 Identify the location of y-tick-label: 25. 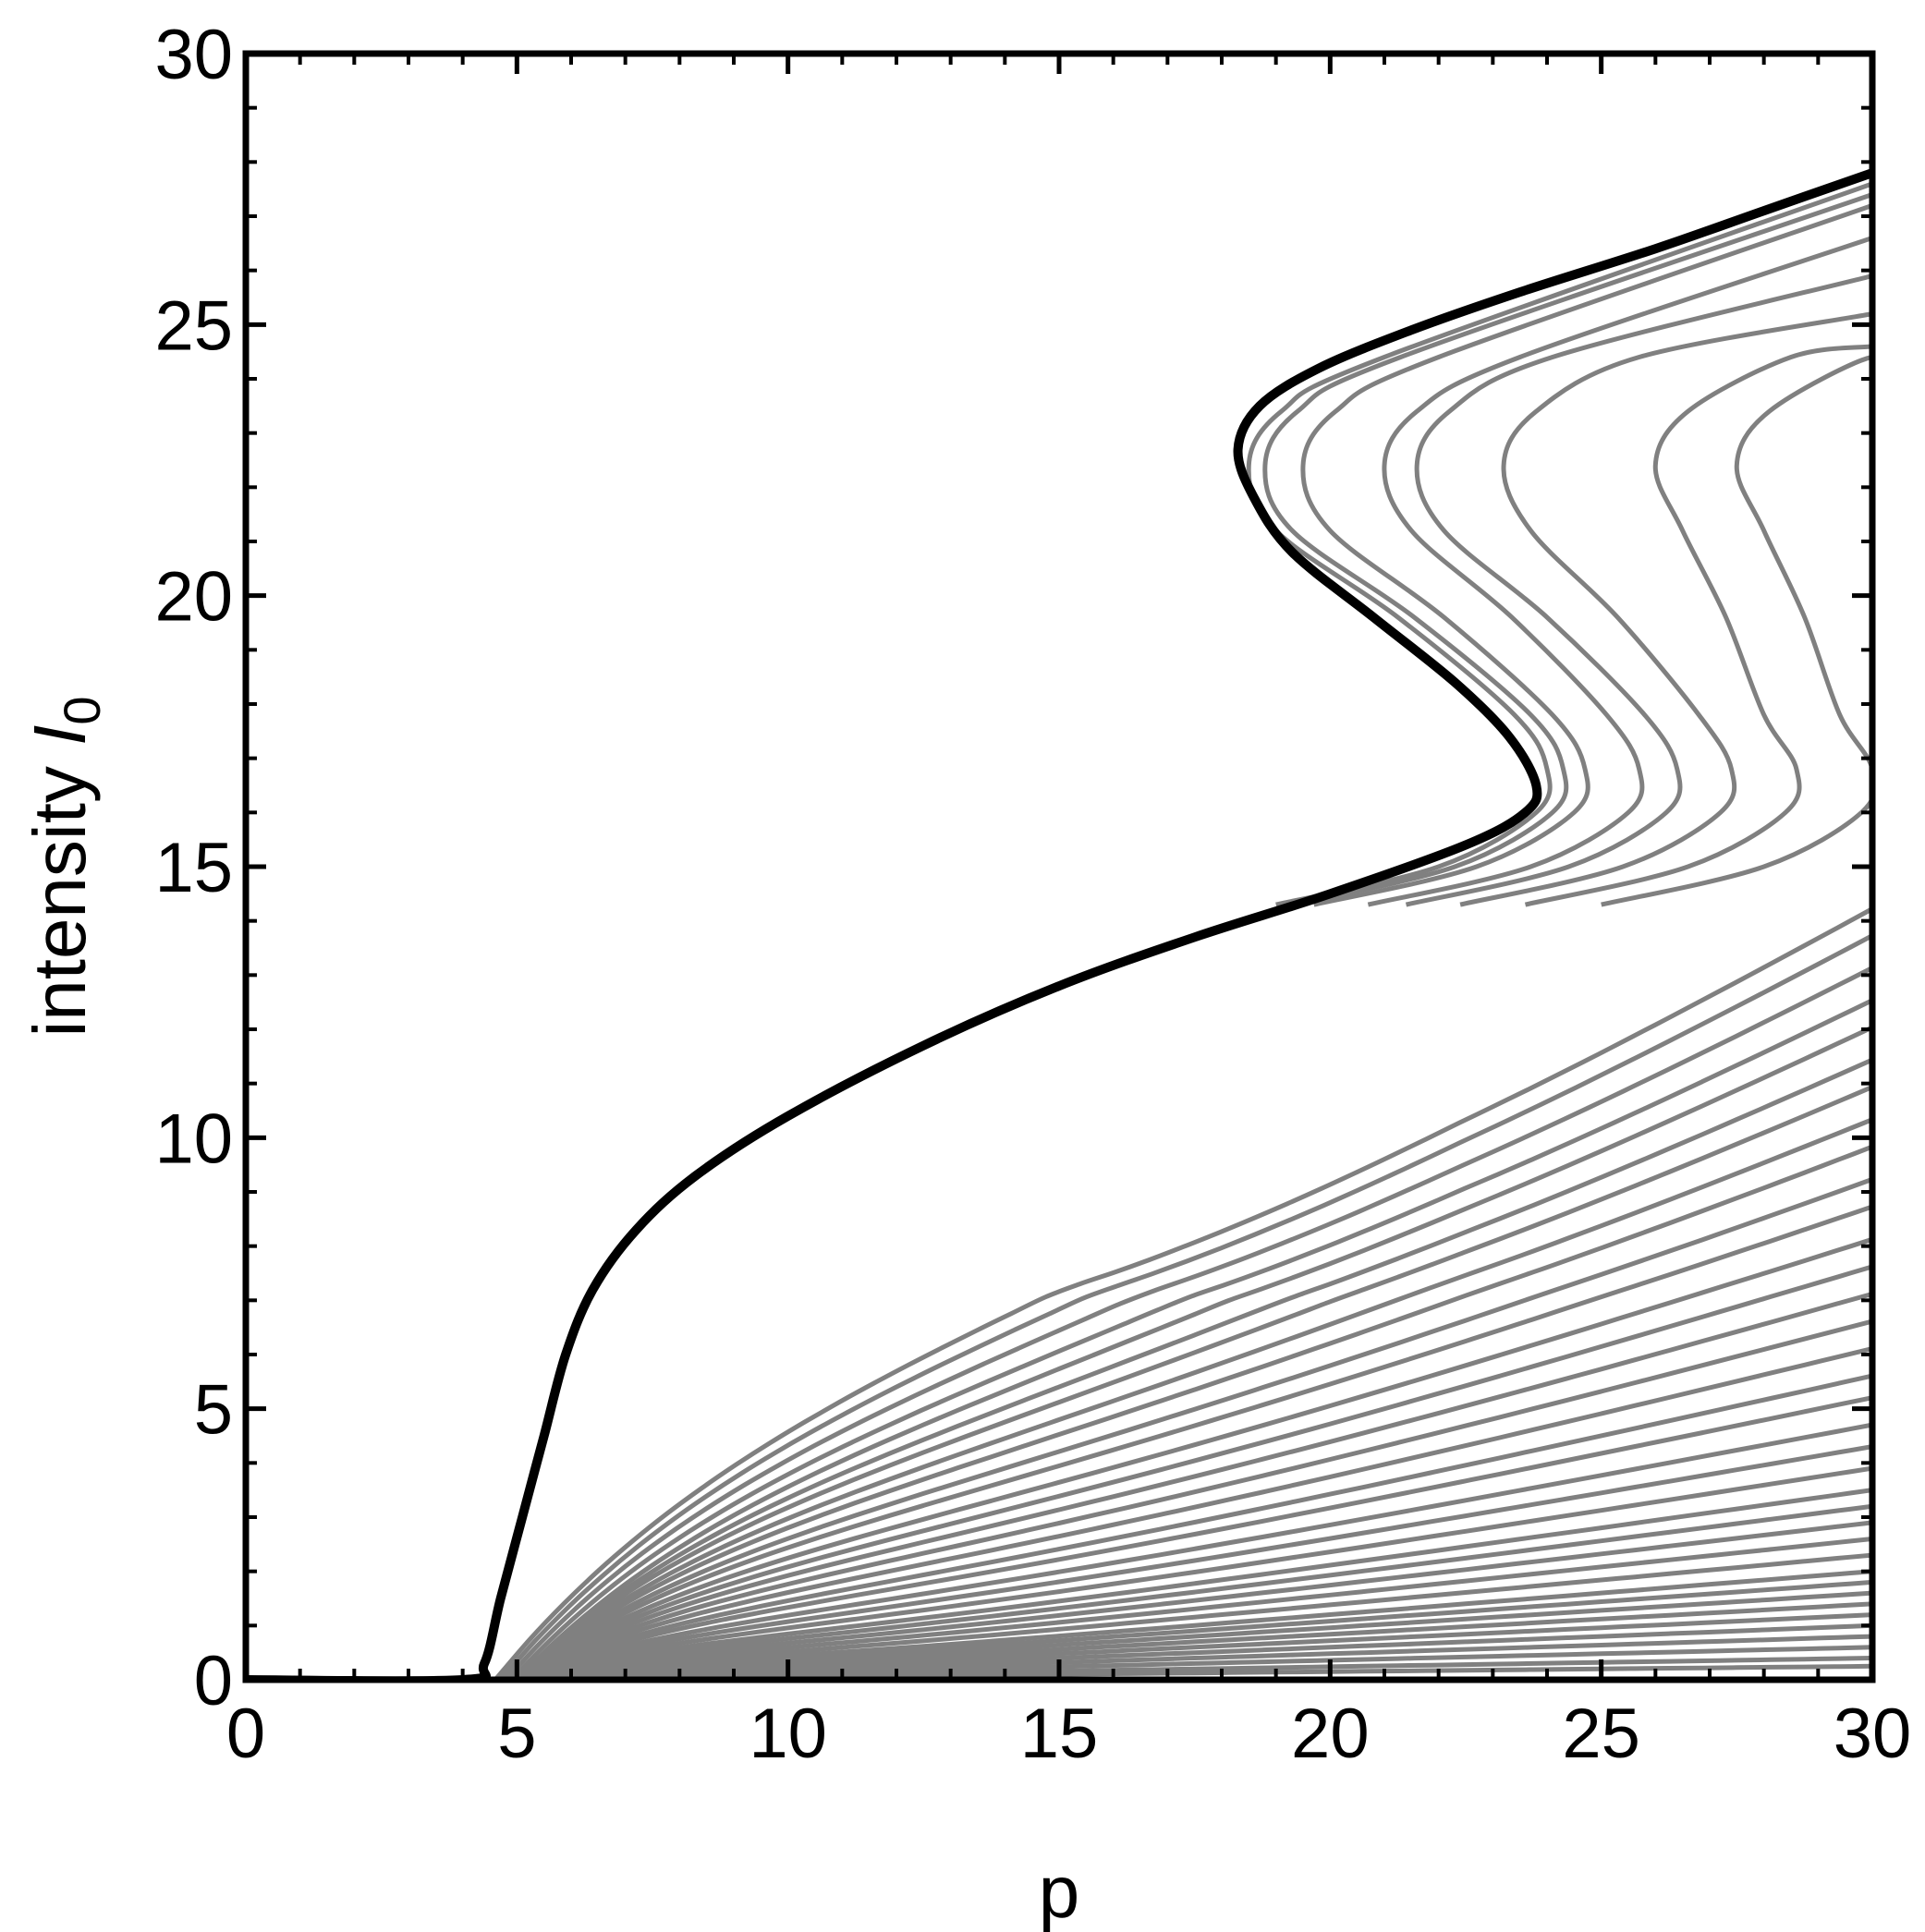
(193, 325).